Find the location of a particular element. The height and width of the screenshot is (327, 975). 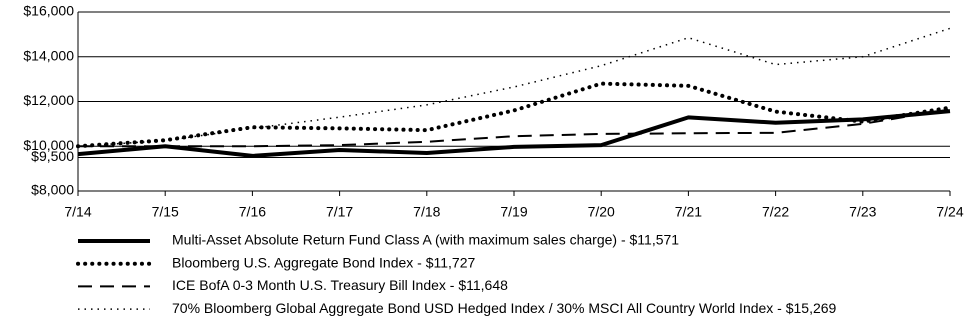

x-tick-label: 7/23 is located at coordinates (862, 212).